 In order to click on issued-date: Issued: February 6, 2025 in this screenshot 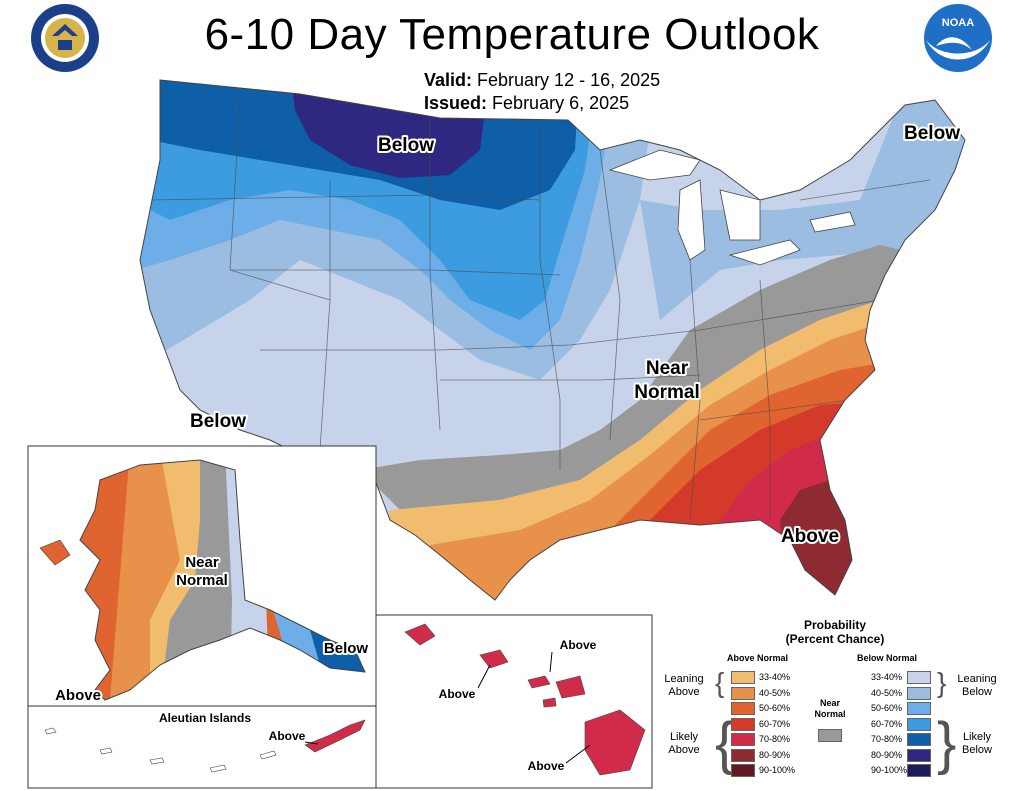, I will do `click(526, 103)`.